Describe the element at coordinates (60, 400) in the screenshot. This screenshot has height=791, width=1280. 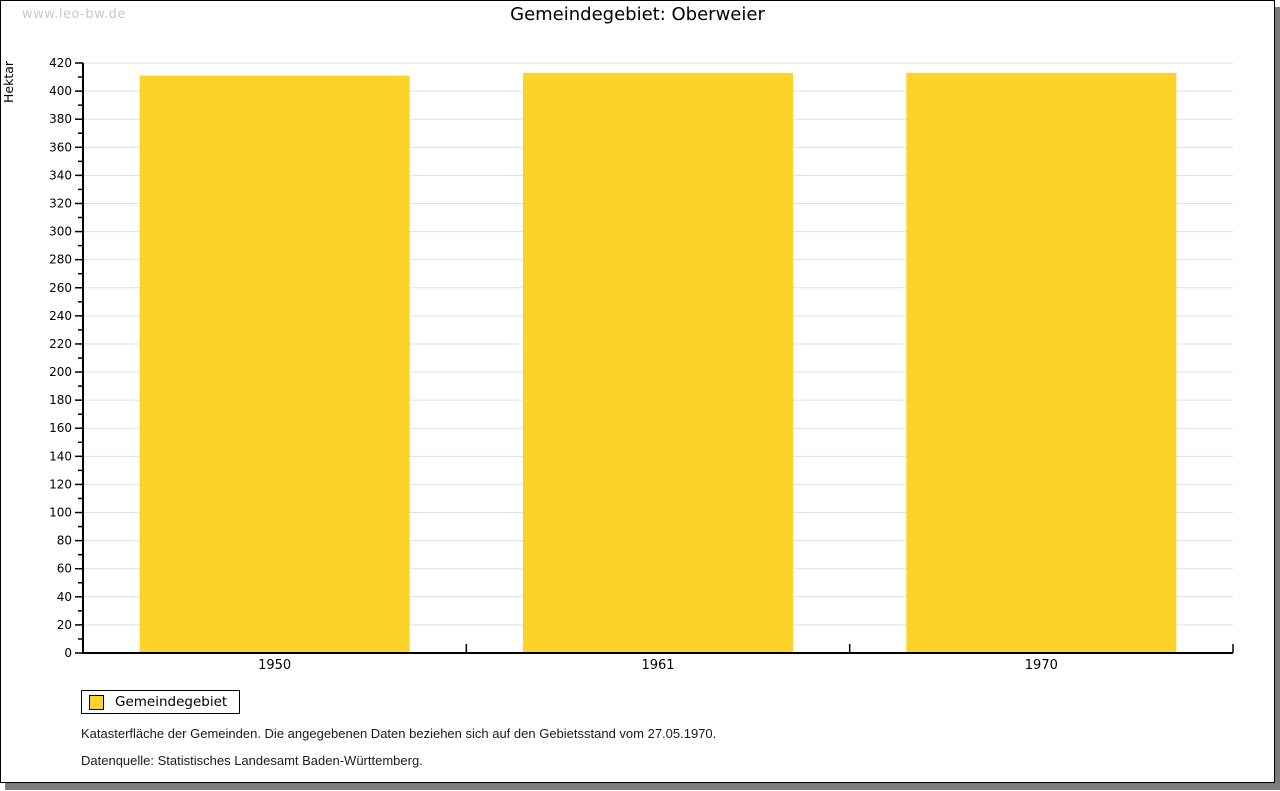
I see `svg-text: 180` at that location.